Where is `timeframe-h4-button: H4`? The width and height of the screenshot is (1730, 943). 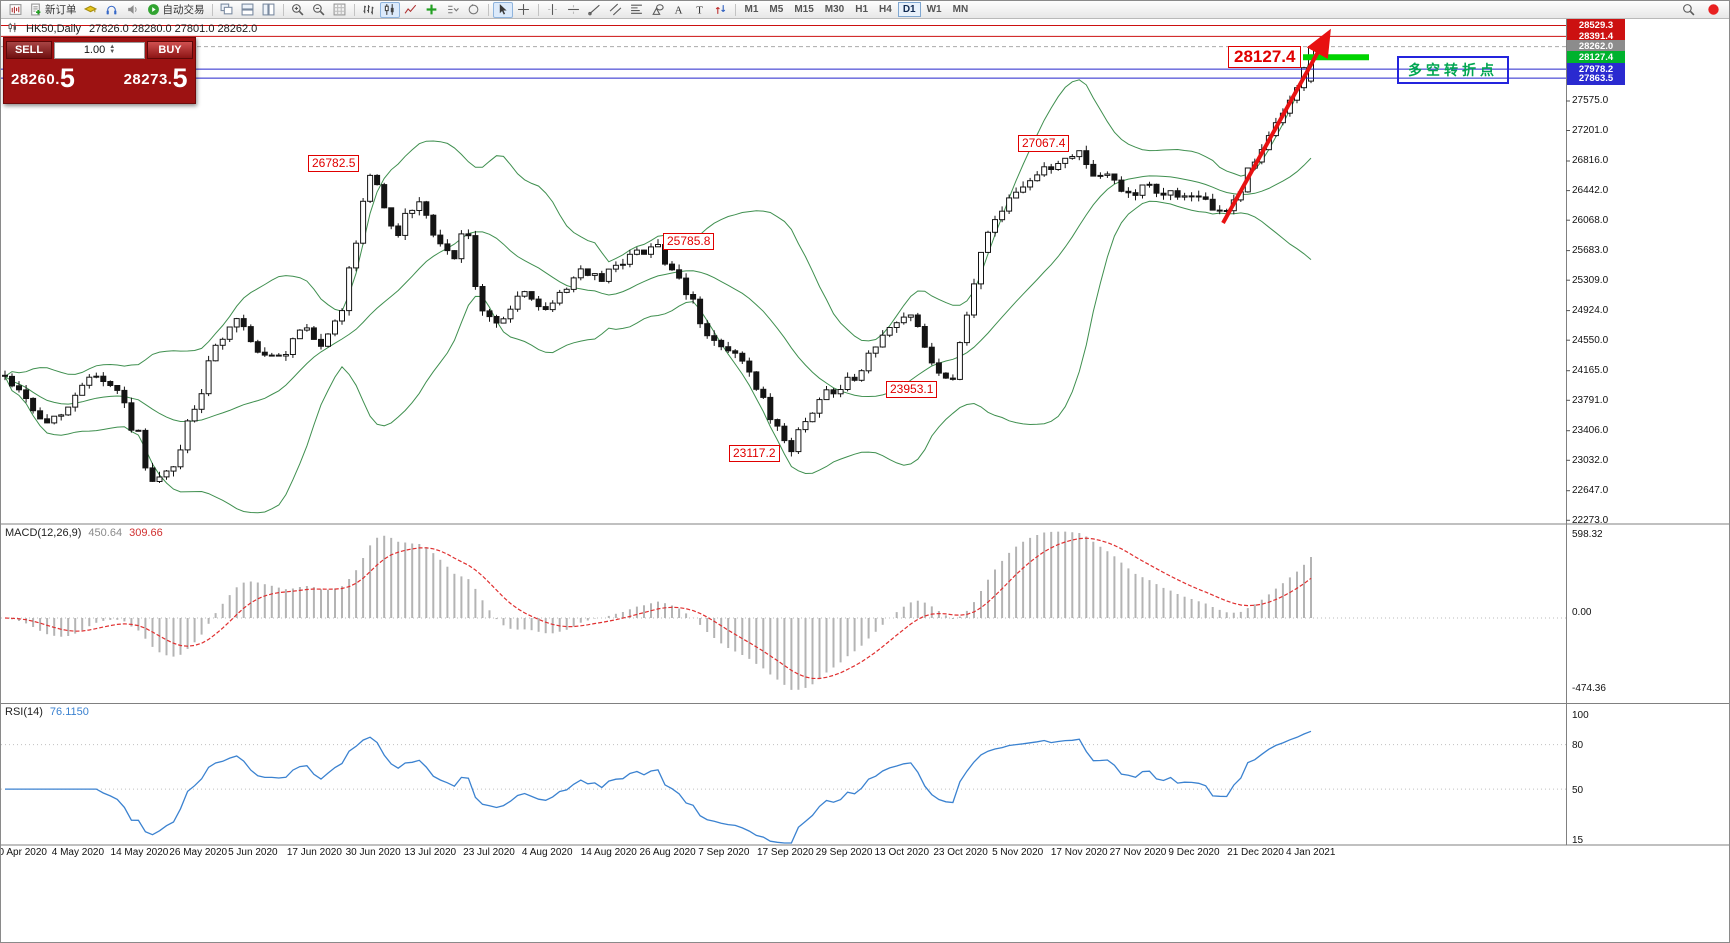
timeframe-h4-button: H4 is located at coordinates (885, 9).